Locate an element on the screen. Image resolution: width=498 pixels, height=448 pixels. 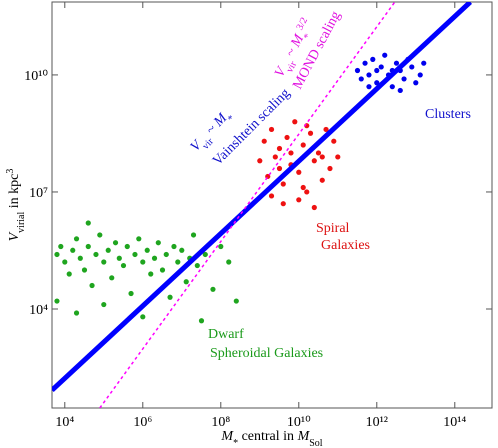
x-tick-label: 10¹² is located at coordinates (377, 422).